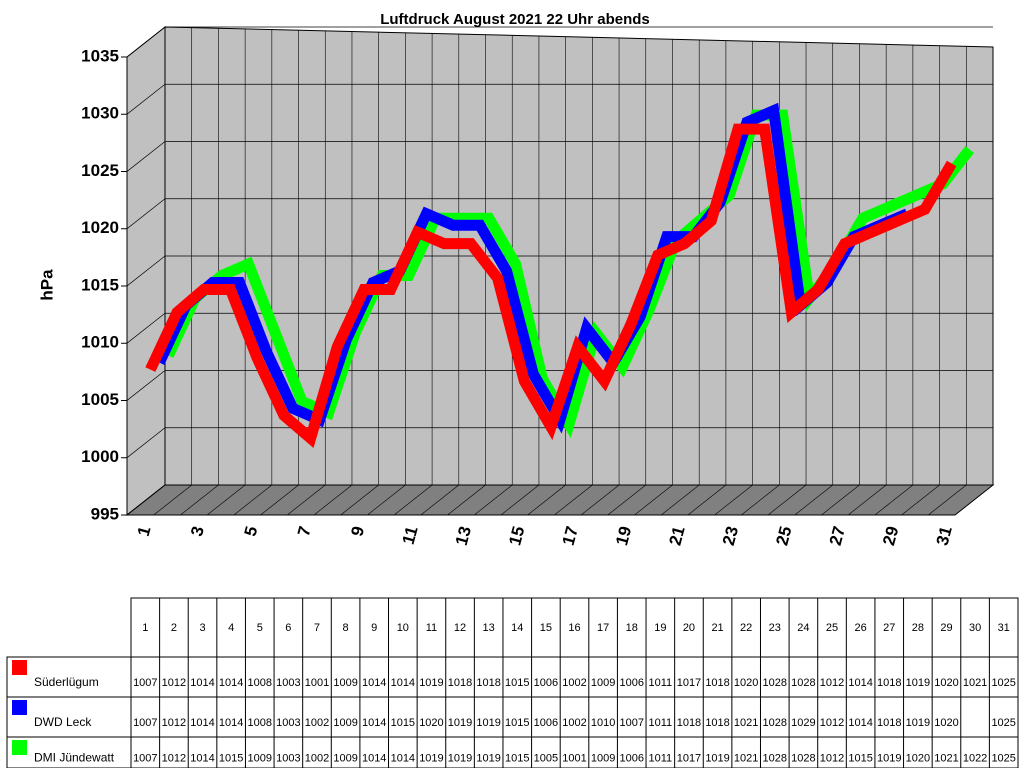 The image size is (1024, 768). What do you see at coordinates (317, 628) in the screenshot?
I see `table-header: 7` at bounding box center [317, 628].